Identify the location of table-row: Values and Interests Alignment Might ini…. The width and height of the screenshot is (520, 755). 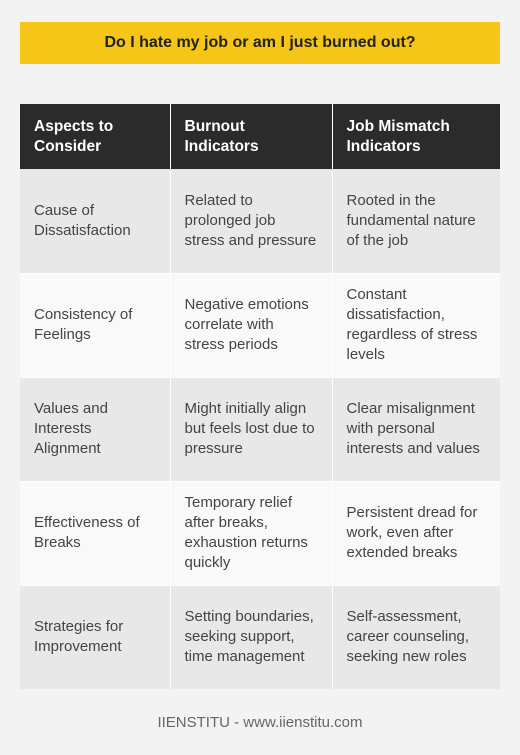
(260, 428).